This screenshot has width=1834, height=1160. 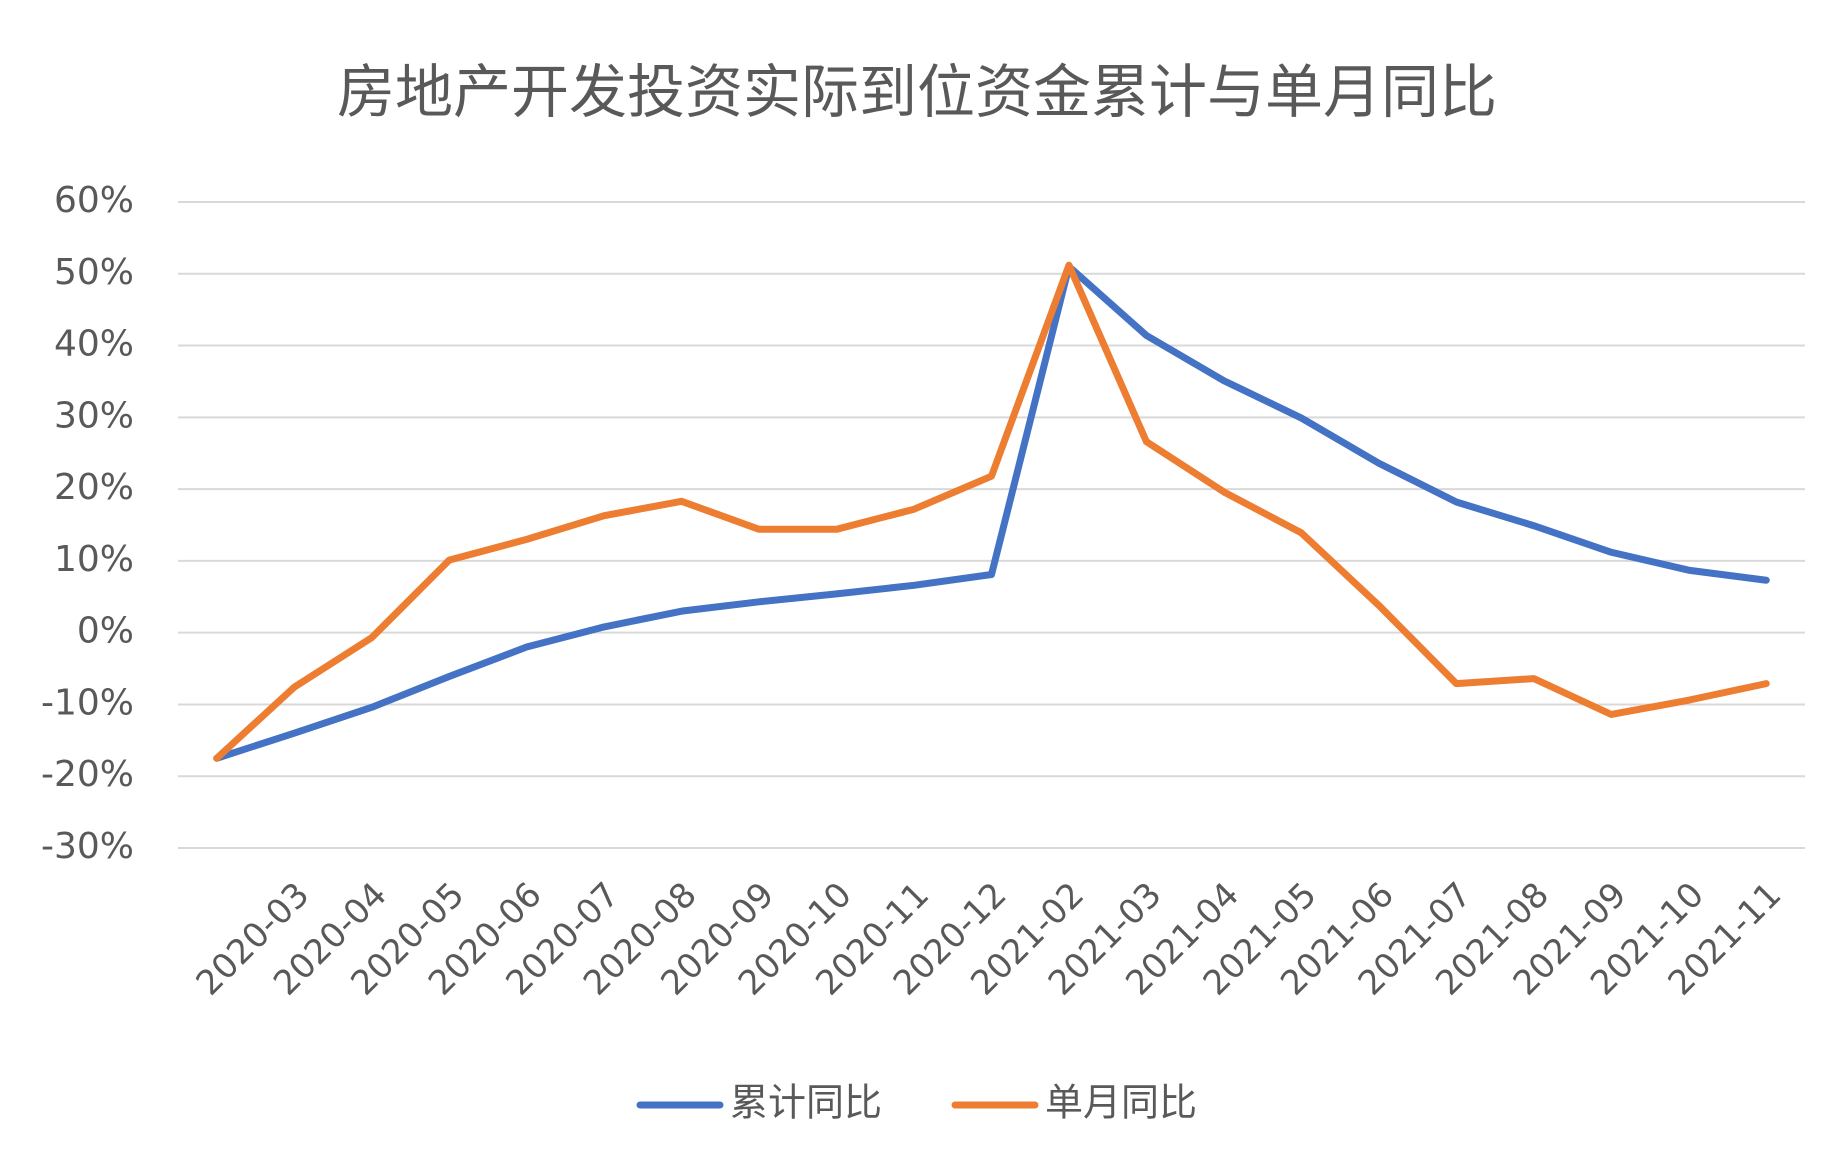 I want to click on legend-label: 累计同比, so click(x=806, y=1103).